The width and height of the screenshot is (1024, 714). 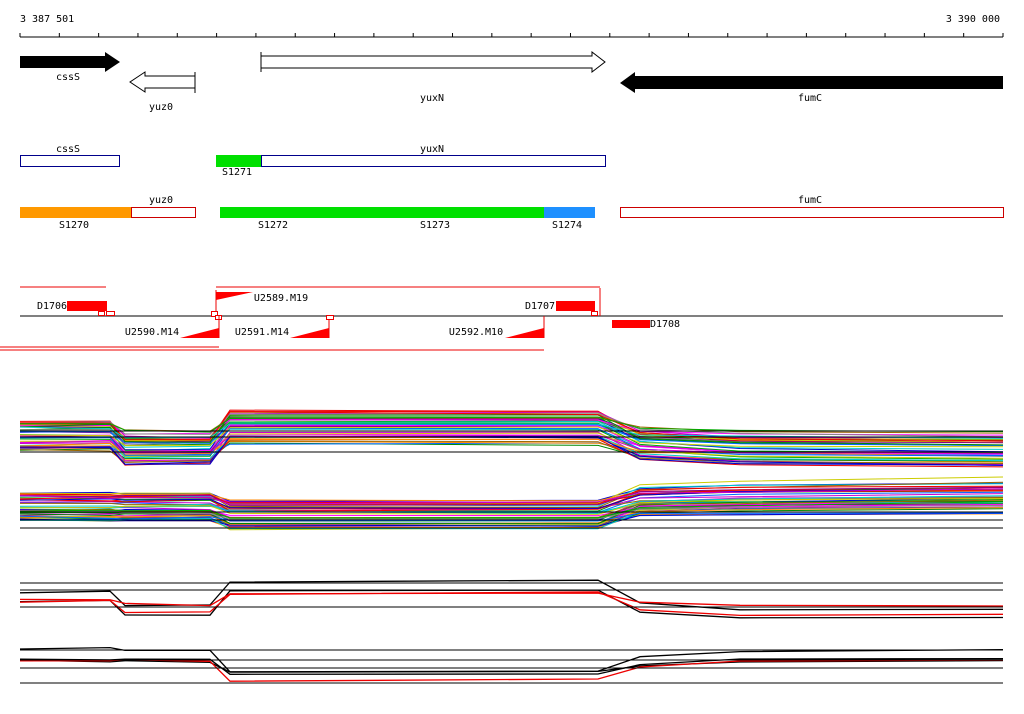 What do you see at coordinates (68, 149) in the screenshot?
I see `transcript-label: cssS` at bounding box center [68, 149].